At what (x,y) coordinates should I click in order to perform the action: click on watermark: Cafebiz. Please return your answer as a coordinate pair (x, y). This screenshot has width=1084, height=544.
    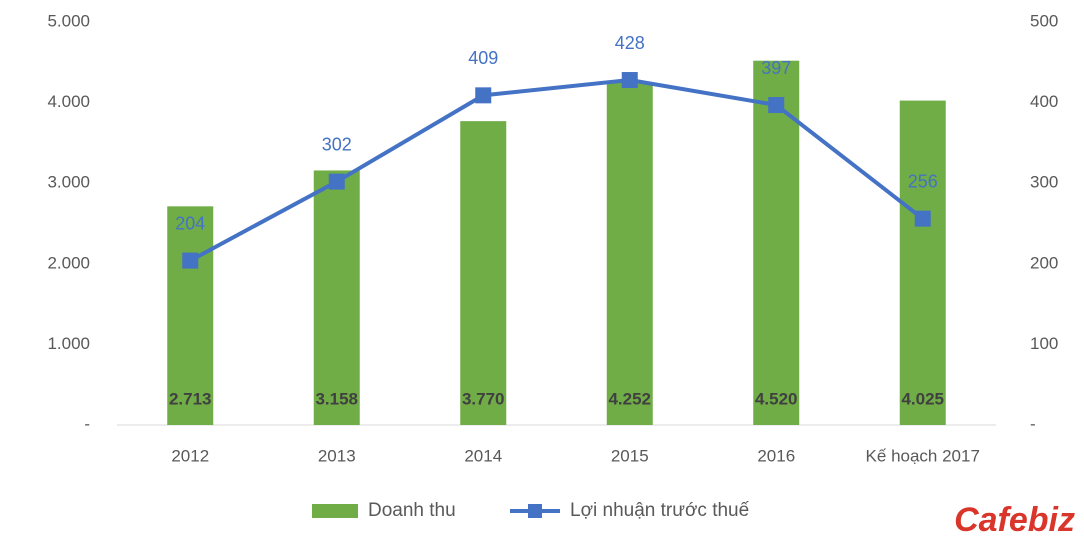
    Looking at the image, I should click on (1014, 520).